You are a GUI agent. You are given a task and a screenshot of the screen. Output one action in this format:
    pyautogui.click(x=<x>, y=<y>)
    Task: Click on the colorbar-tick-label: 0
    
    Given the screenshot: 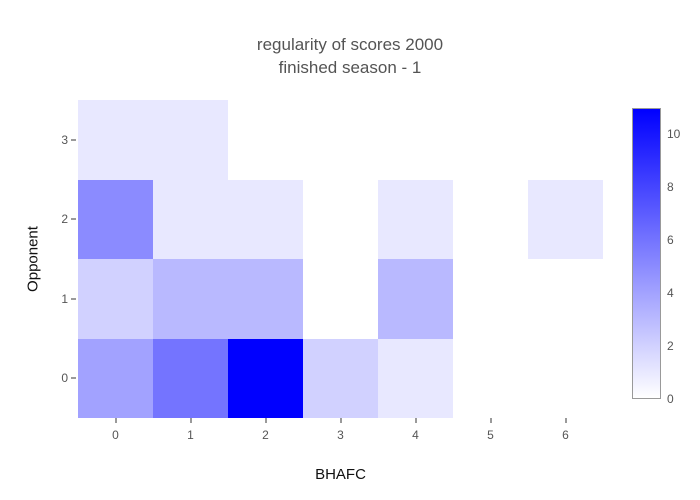 What is the action you would take?
    pyautogui.click(x=670, y=399)
    